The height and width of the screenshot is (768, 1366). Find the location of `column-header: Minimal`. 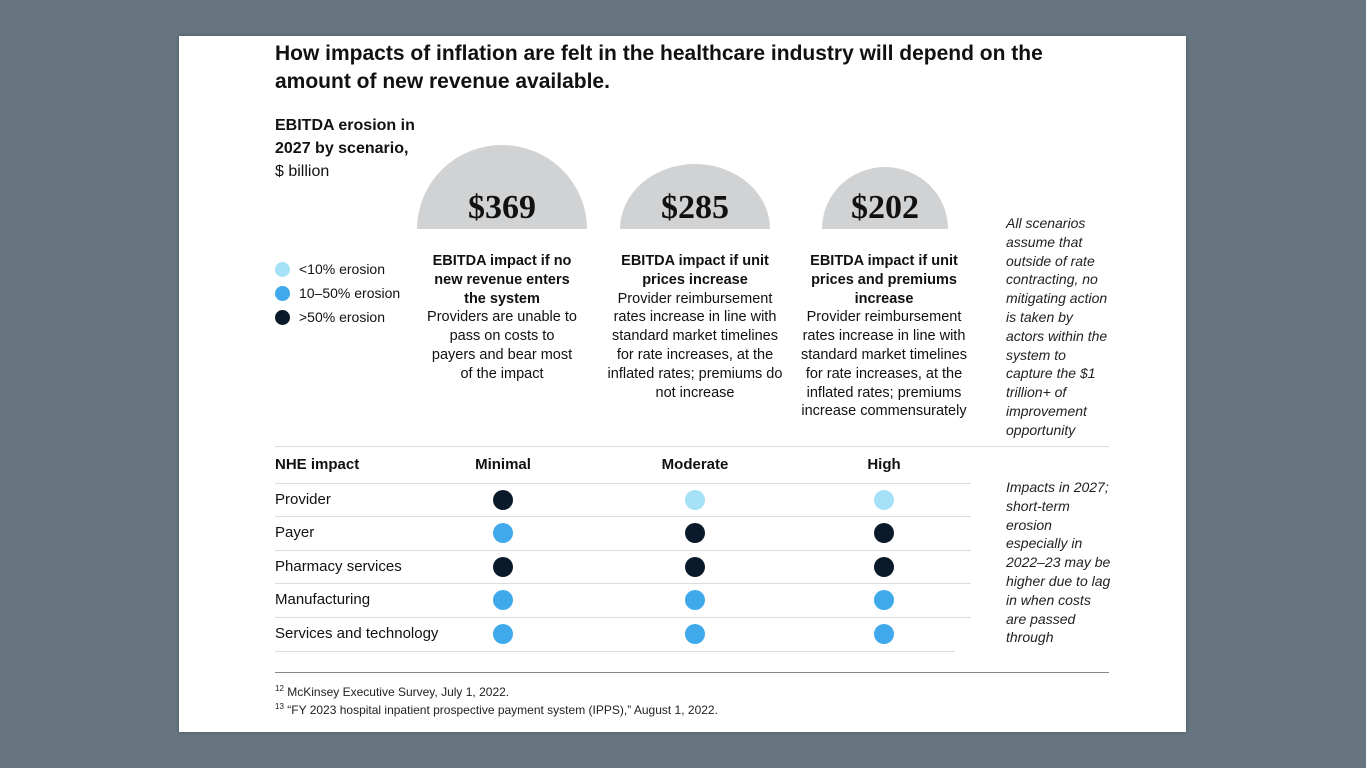

column-header: Minimal is located at coordinates (503, 464).